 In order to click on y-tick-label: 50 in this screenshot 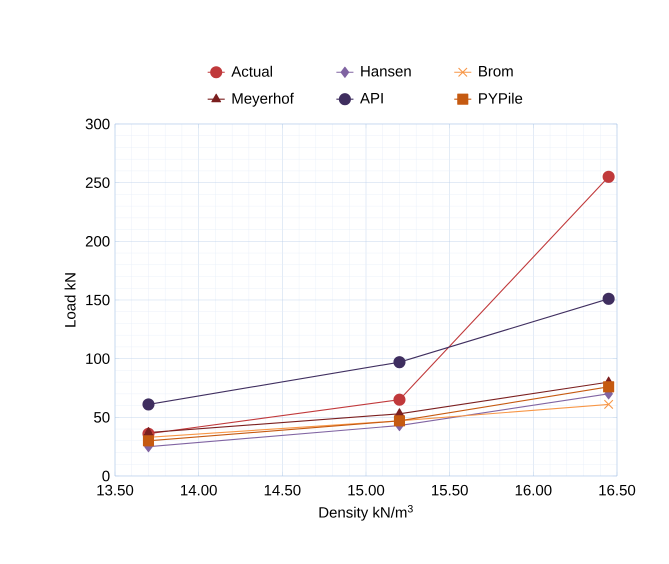, I will do `click(102, 417)`.